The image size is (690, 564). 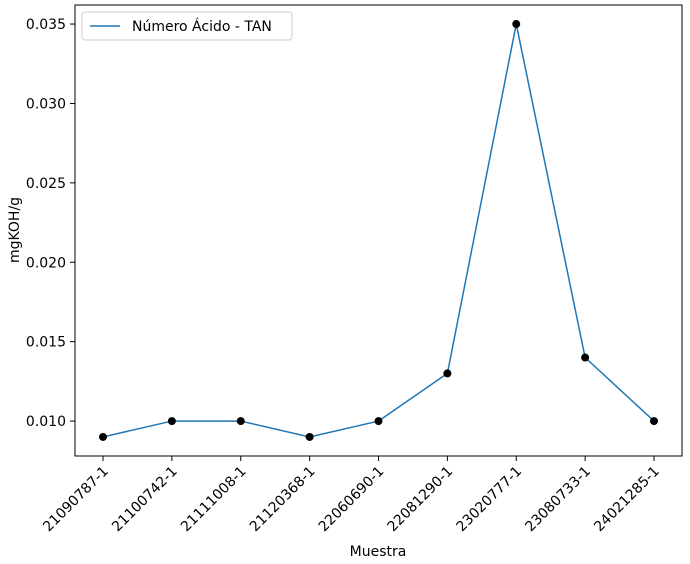 I want to click on y-axis-label: mgKOH/g, so click(x=15, y=230).